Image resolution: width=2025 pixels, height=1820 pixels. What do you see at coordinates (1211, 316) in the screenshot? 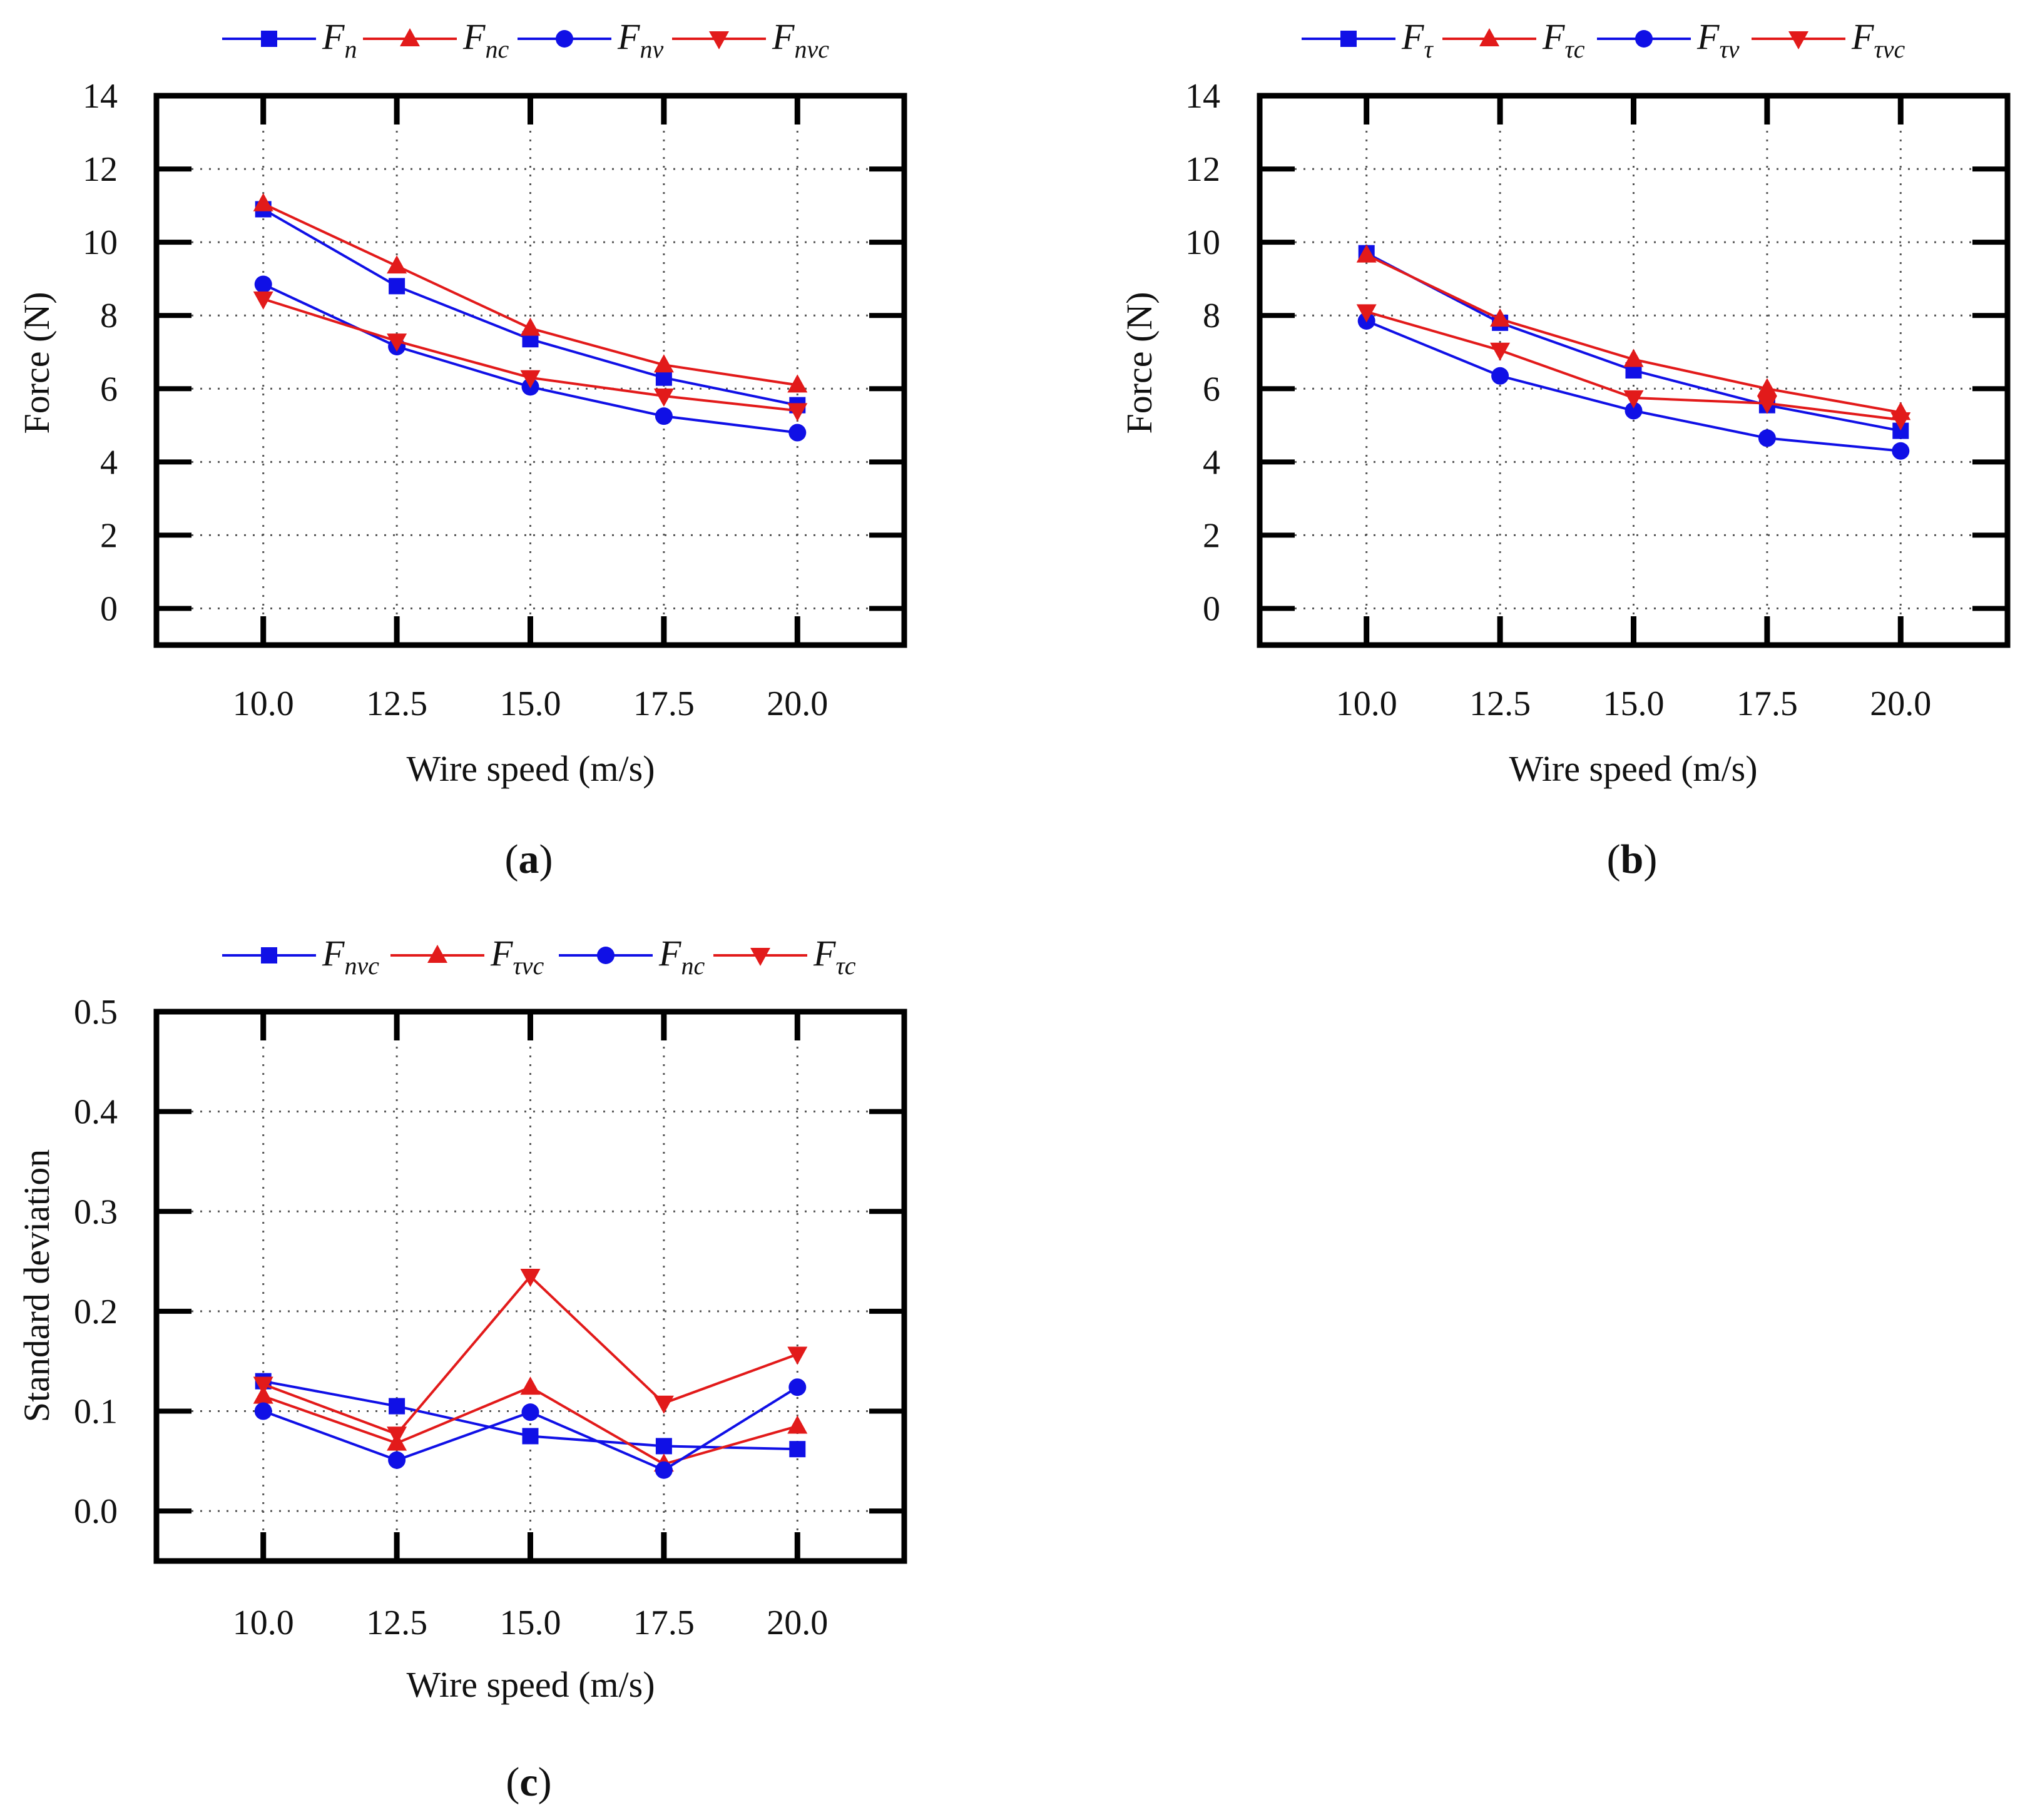
I see `y-tick-label: 8` at bounding box center [1211, 316].